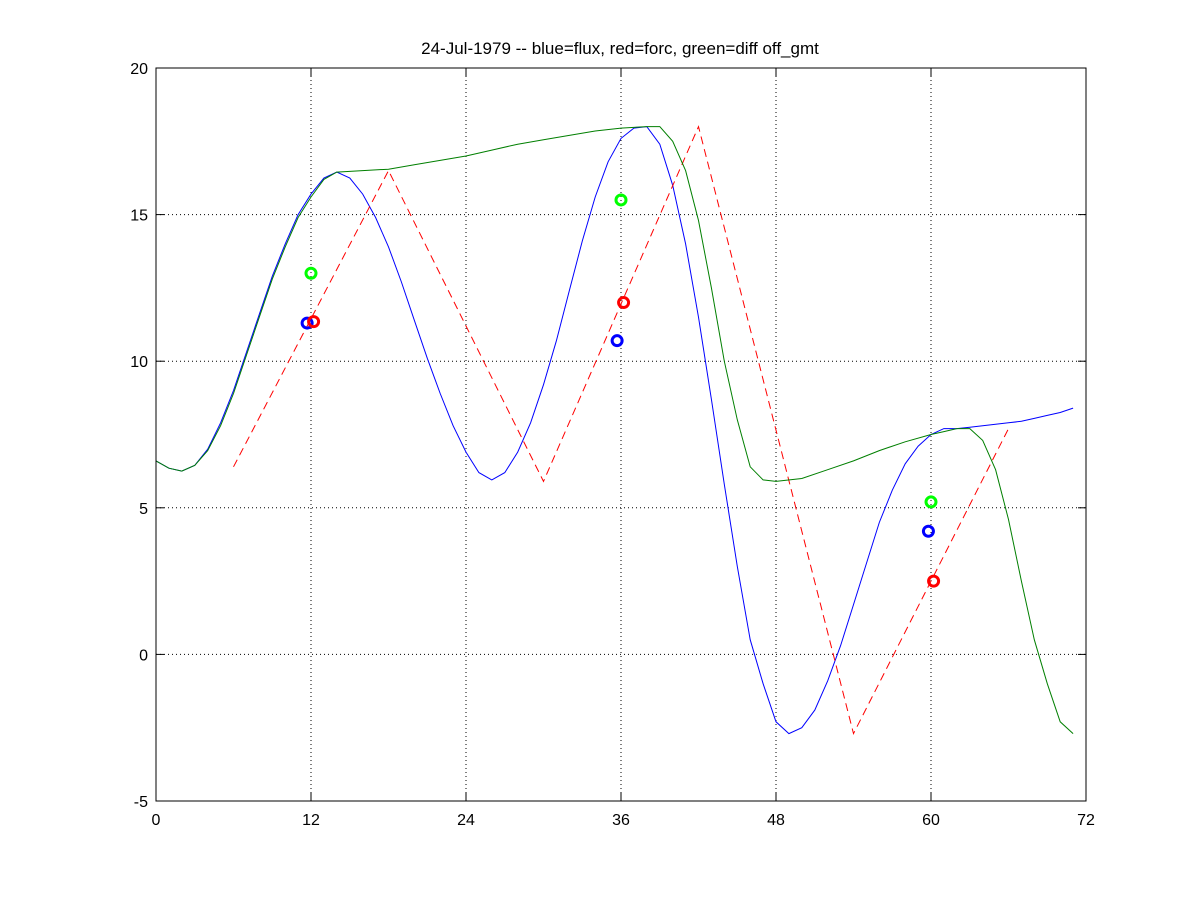 The height and width of the screenshot is (900, 1200). Describe the element at coordinates (1086, 820) in the screenshot. I see `x-tick-label: 72` at that location.